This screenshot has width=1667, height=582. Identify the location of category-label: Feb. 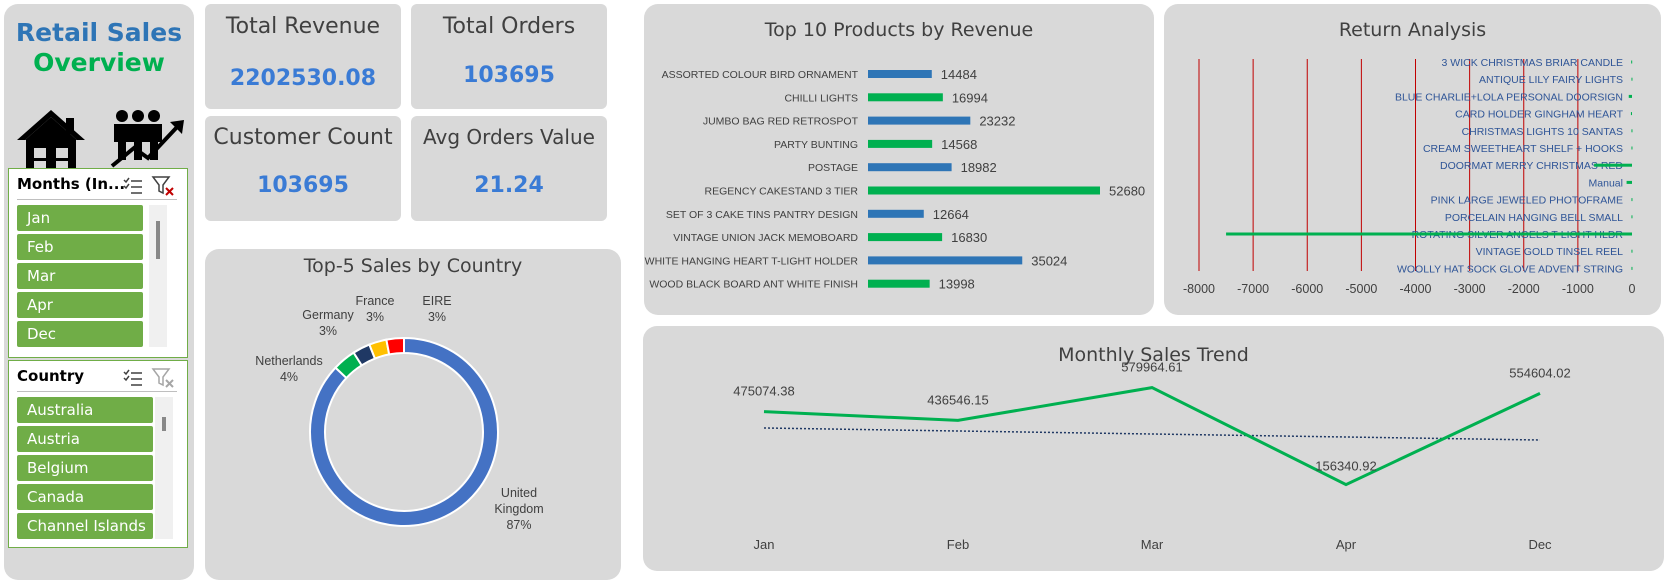
(958, 544).